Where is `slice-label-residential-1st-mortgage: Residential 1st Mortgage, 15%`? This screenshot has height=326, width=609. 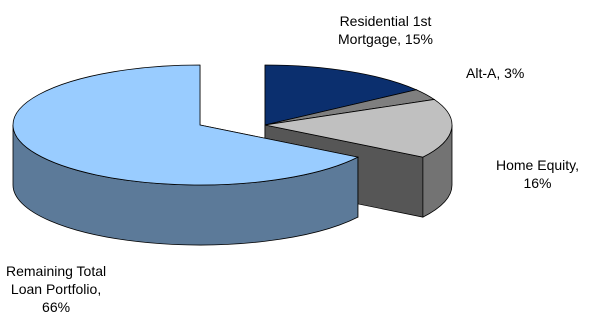
slice-label-residential-1st-mortgage: Residential 1st Mortgage, 15% is located at coordinates (385, 30).